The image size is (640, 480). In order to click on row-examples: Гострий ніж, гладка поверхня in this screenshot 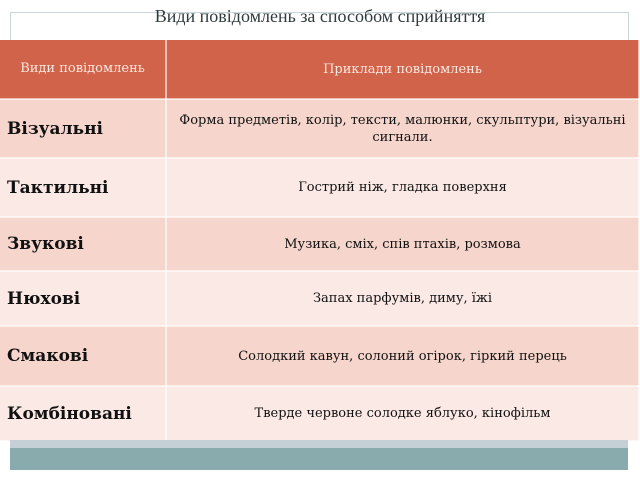, I will do `click(403, 188)`.